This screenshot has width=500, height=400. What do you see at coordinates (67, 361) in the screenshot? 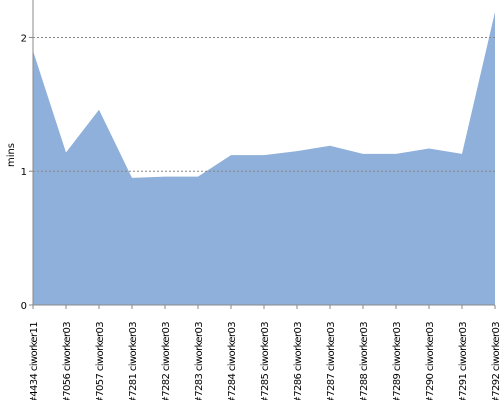
I see `x-tick-label: #7056 ciworker03` at bounding box center [67, 361].